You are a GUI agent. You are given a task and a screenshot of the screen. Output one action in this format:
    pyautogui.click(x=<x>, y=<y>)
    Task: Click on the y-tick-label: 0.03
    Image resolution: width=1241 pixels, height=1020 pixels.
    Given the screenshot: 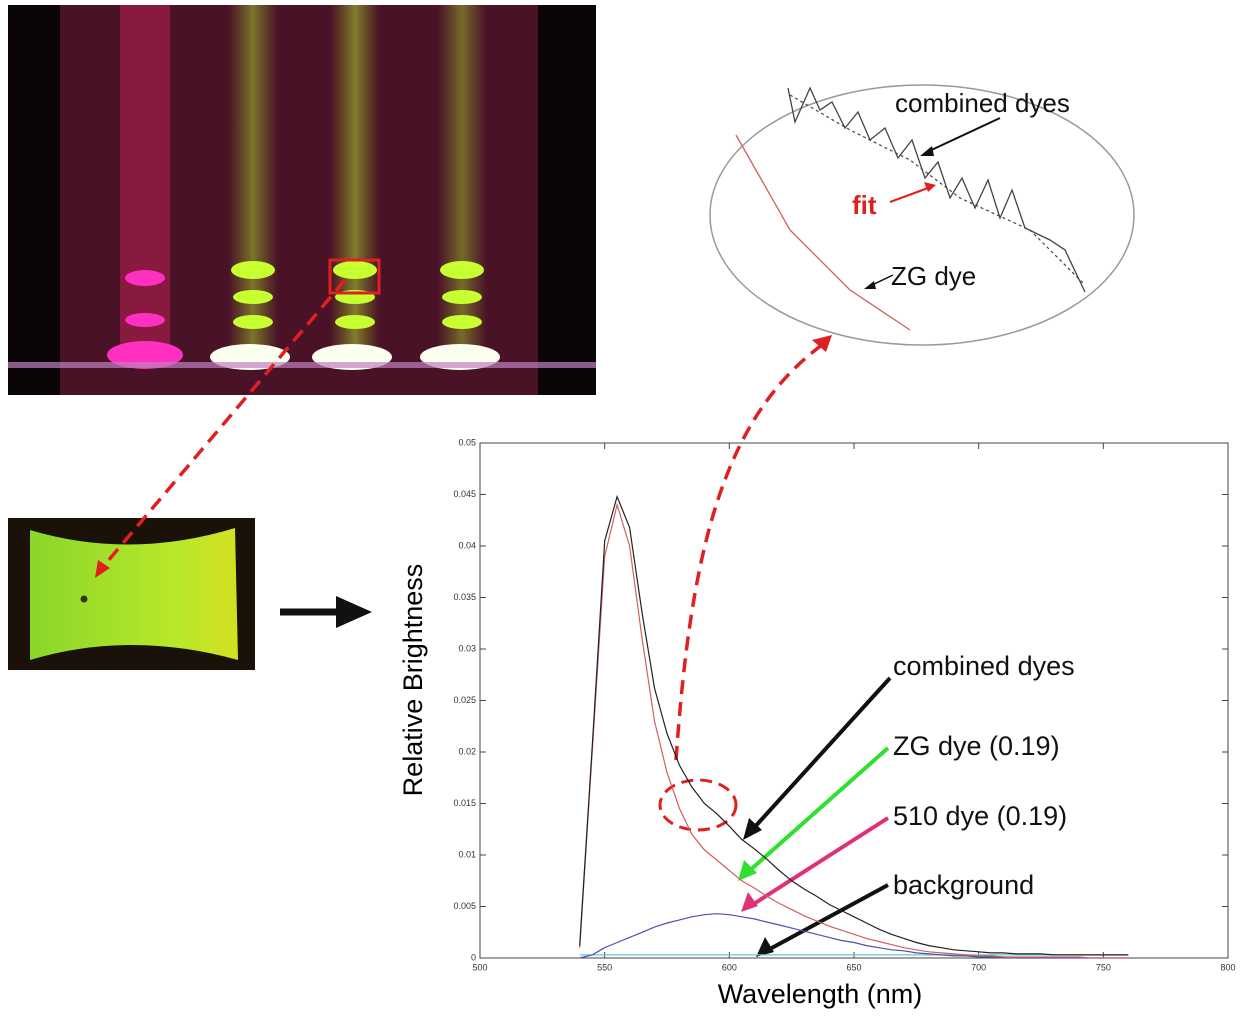 What is the action you would take?
    pyautogui.click(x=467, y=648)
    